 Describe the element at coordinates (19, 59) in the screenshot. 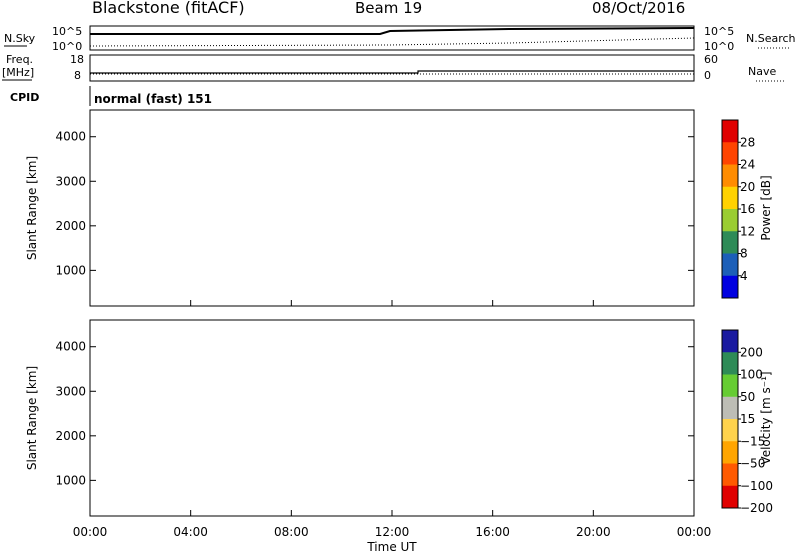

I see `freq-label-top: Freq.` at that location.